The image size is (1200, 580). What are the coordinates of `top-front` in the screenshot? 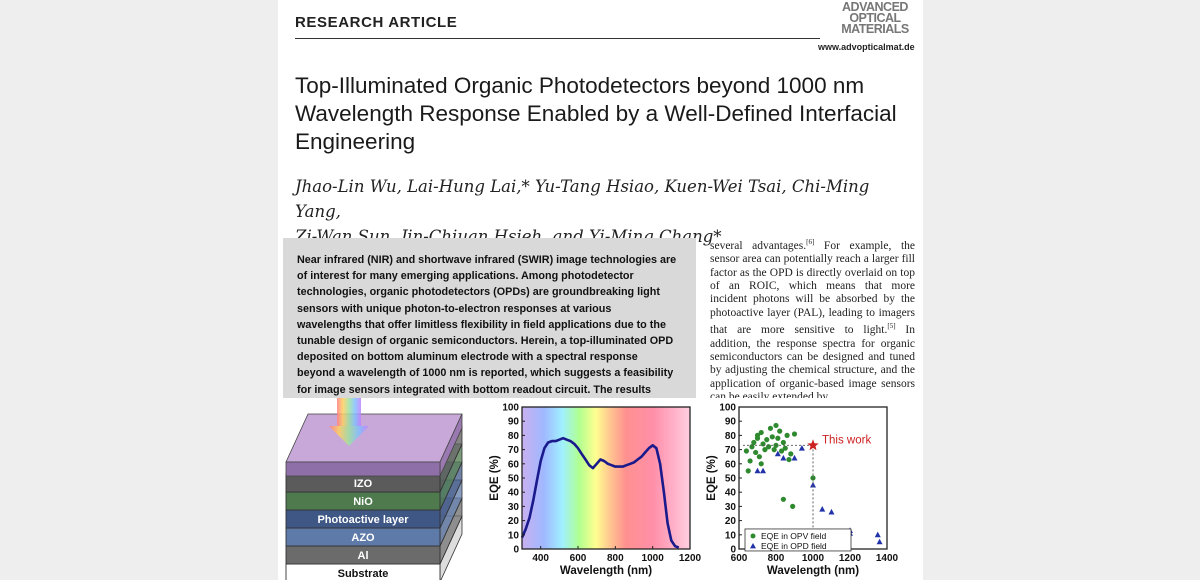 It's located at (363, 469).